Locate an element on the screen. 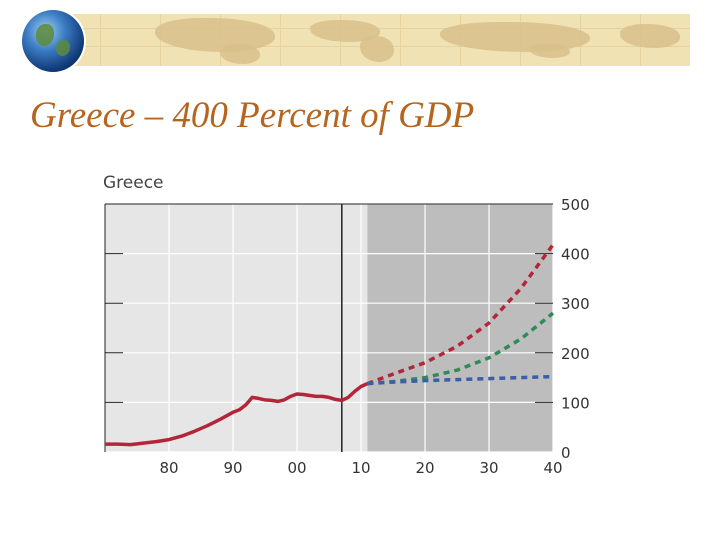 This screenshot has height=540, width=720. x-tick-label: 30 is located at coordinates (488, 468).